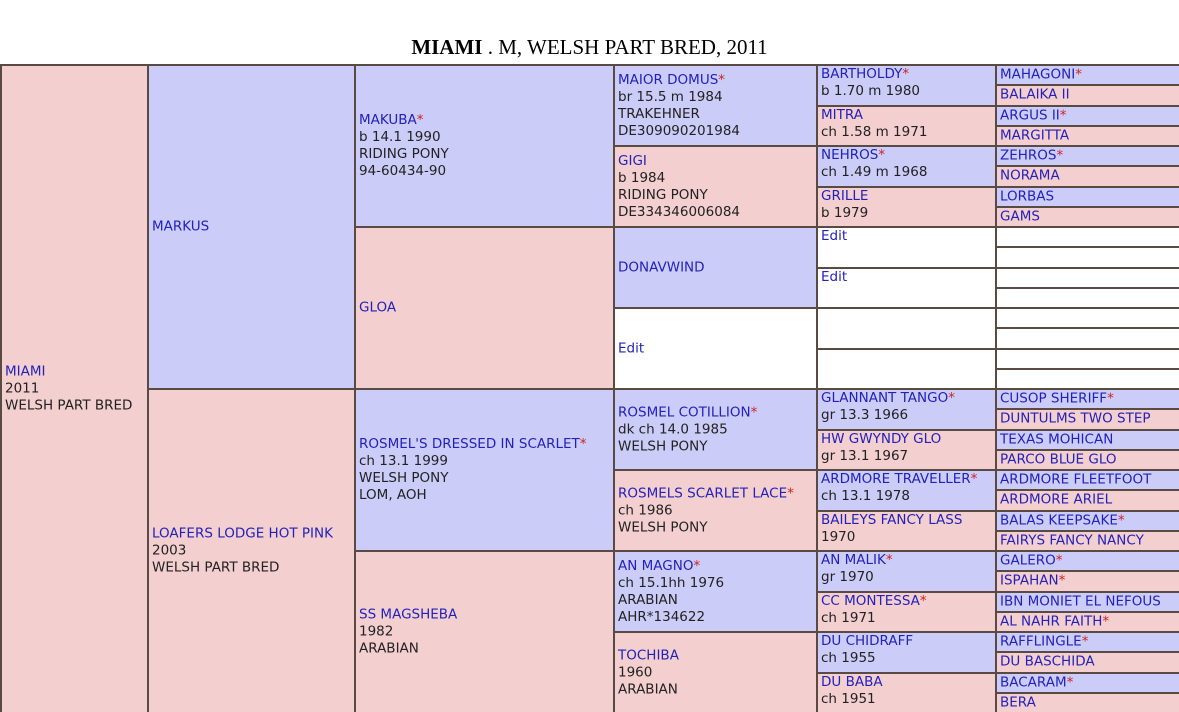 This screenshot has width=1179, height=712. What do you see at coordinates (388, 120) in the screenshot?
I see `horse-name-link: MAKUBA` at bounding box center [388, 120].